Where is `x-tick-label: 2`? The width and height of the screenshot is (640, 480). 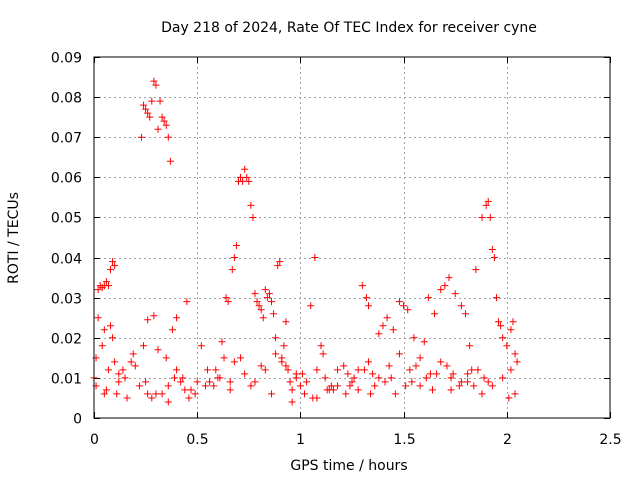
x-tick-label: 2 is located at coordinates (507, 440).